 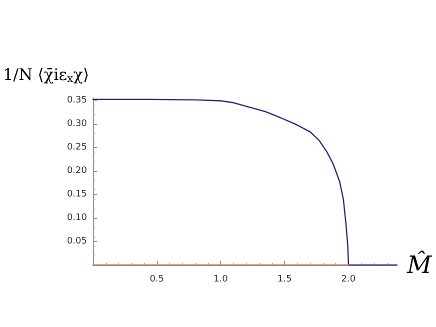 I want to click on y-tick-label: 0.35, so click(x=76, y=100).